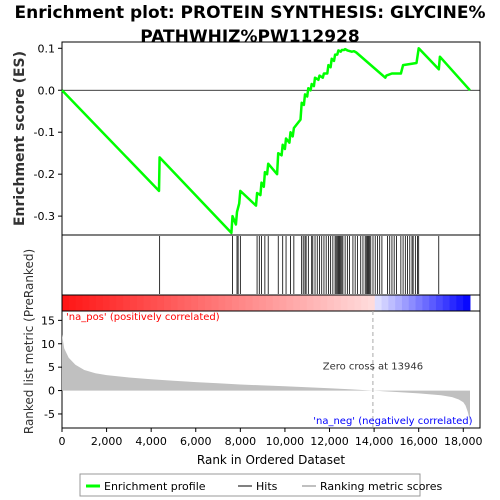 The width and height of the screenshot is (500, 500). Describe the element at coordinates (143, 317) in the screenshot. I see `positive-correlation-label: 'na_pos' (positively correlated)` at that location.